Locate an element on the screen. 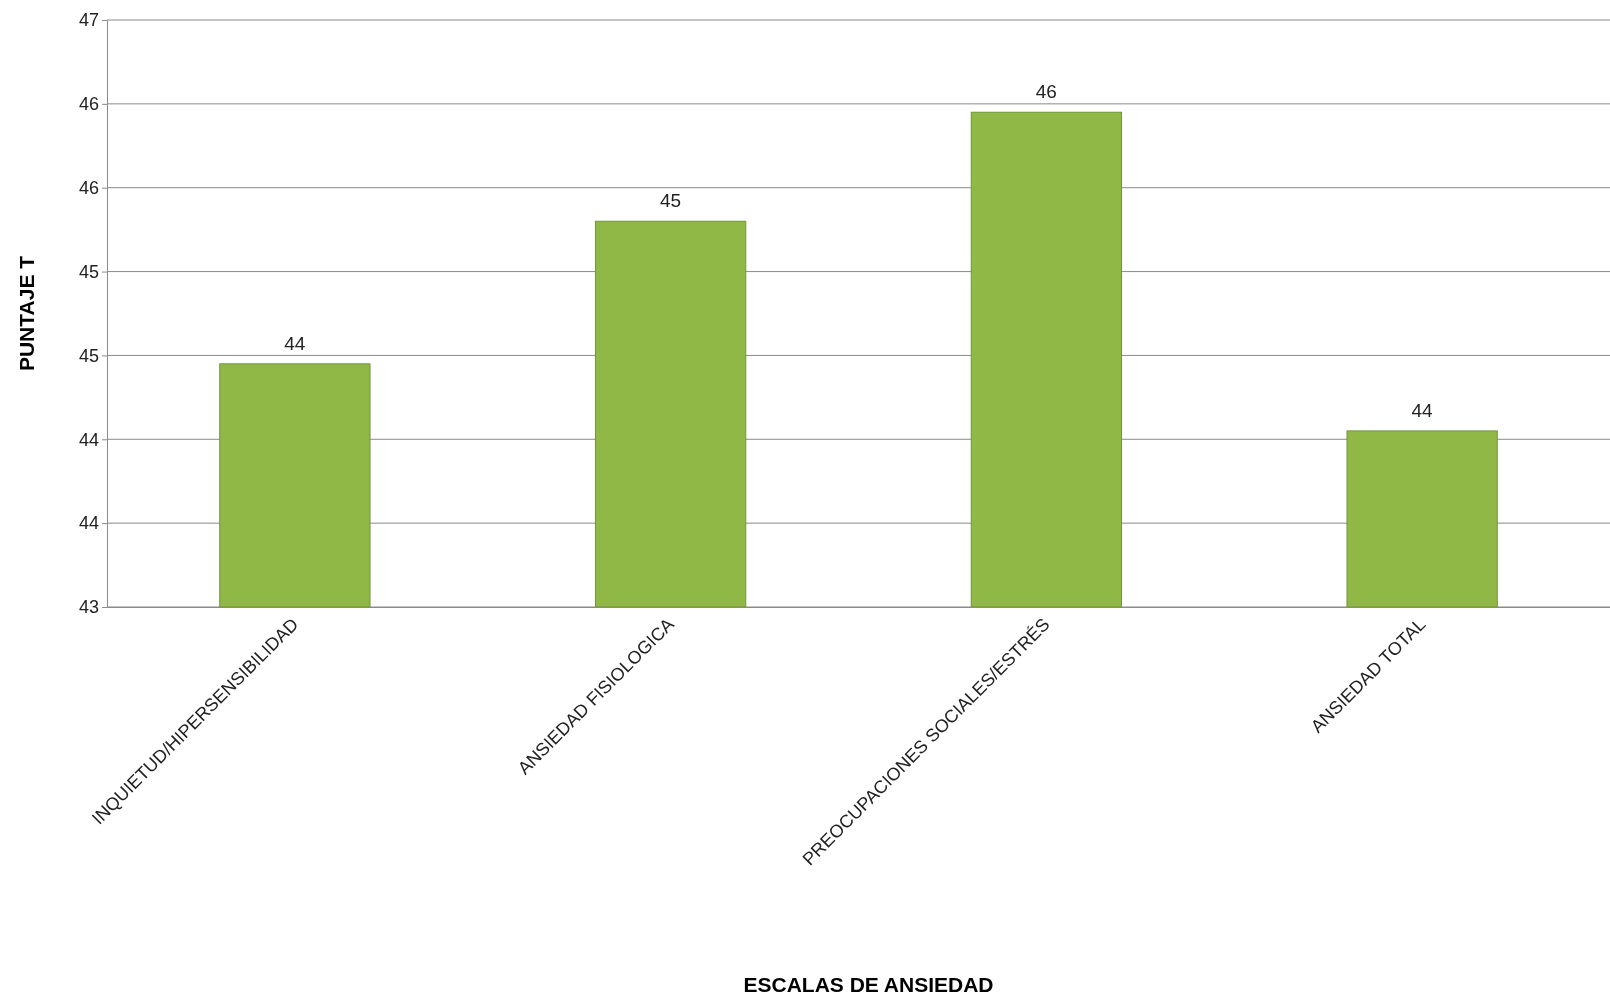 This screenshot has width=1610, height=1003. y-tick-label: 43 is located at coordinates (88, 607).